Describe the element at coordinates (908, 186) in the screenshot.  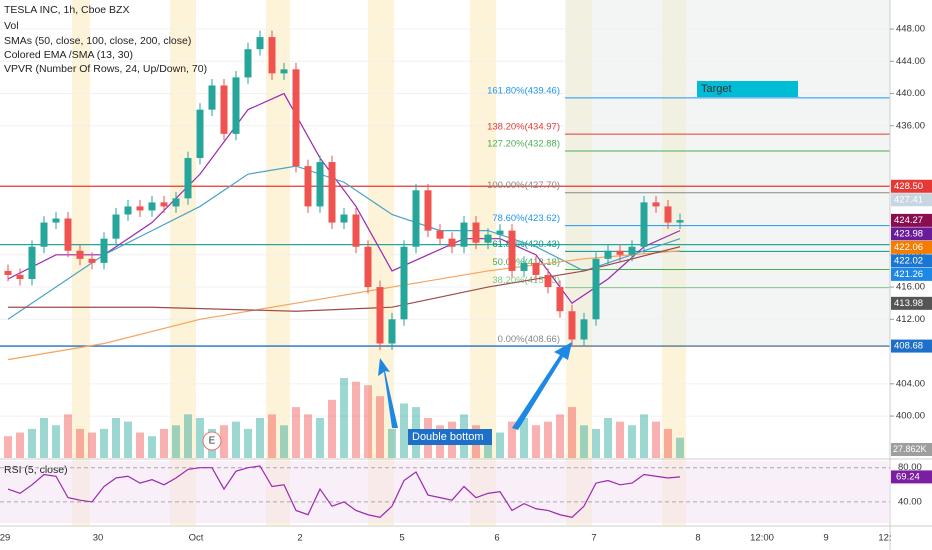
I see `price-tag-text: 428.50` at that location.